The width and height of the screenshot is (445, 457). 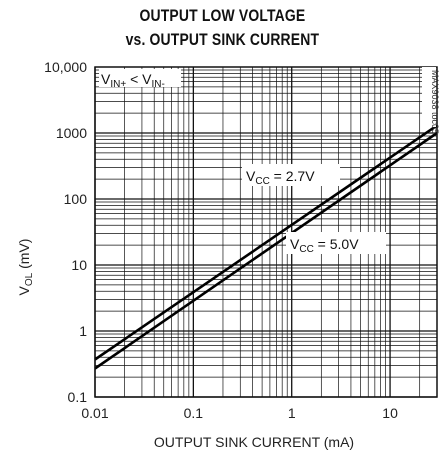 I want to click on series-label-5v0-value: = 5.0V, so click(x=336, y=244).